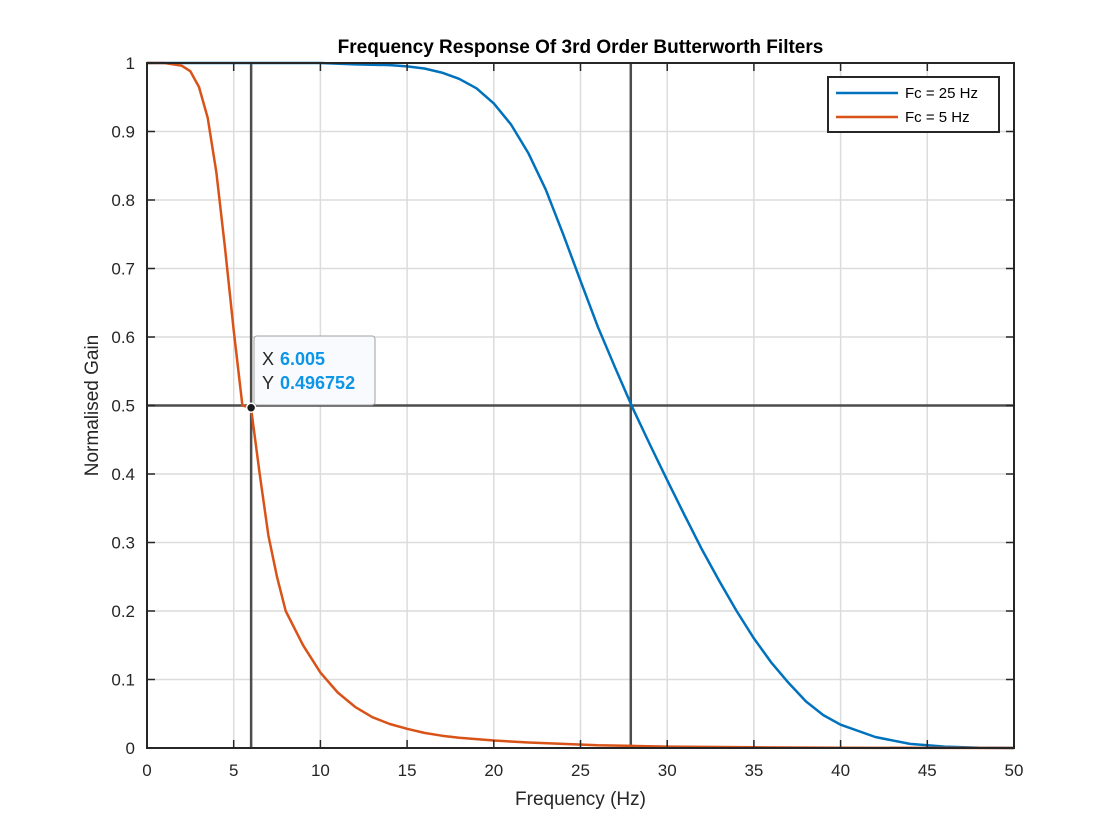 This screenshot has width=1120, height=840. Describe the element at coordinates (251, 407) in the screenshot. I see `datatip-marker` at that location.